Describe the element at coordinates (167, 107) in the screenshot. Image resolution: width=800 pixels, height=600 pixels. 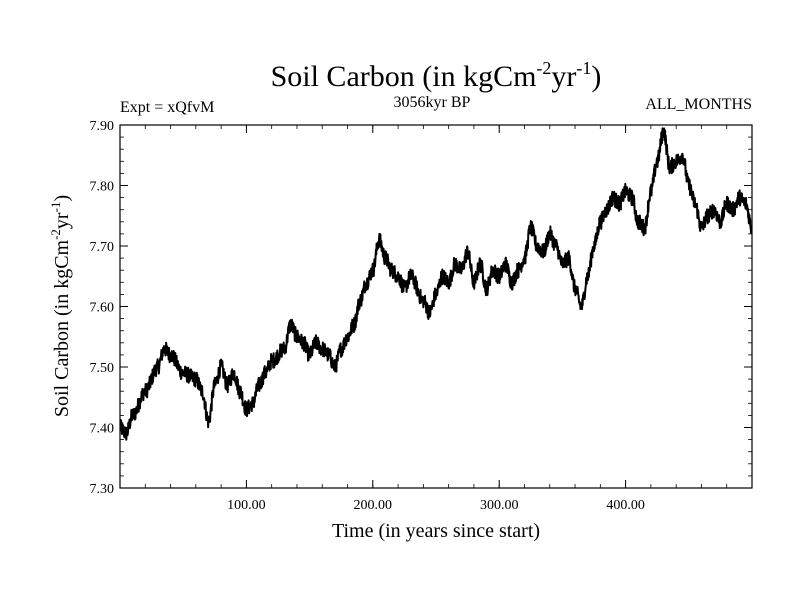
I see `subtitle-experiment: Expt = xQfvM` at that location.